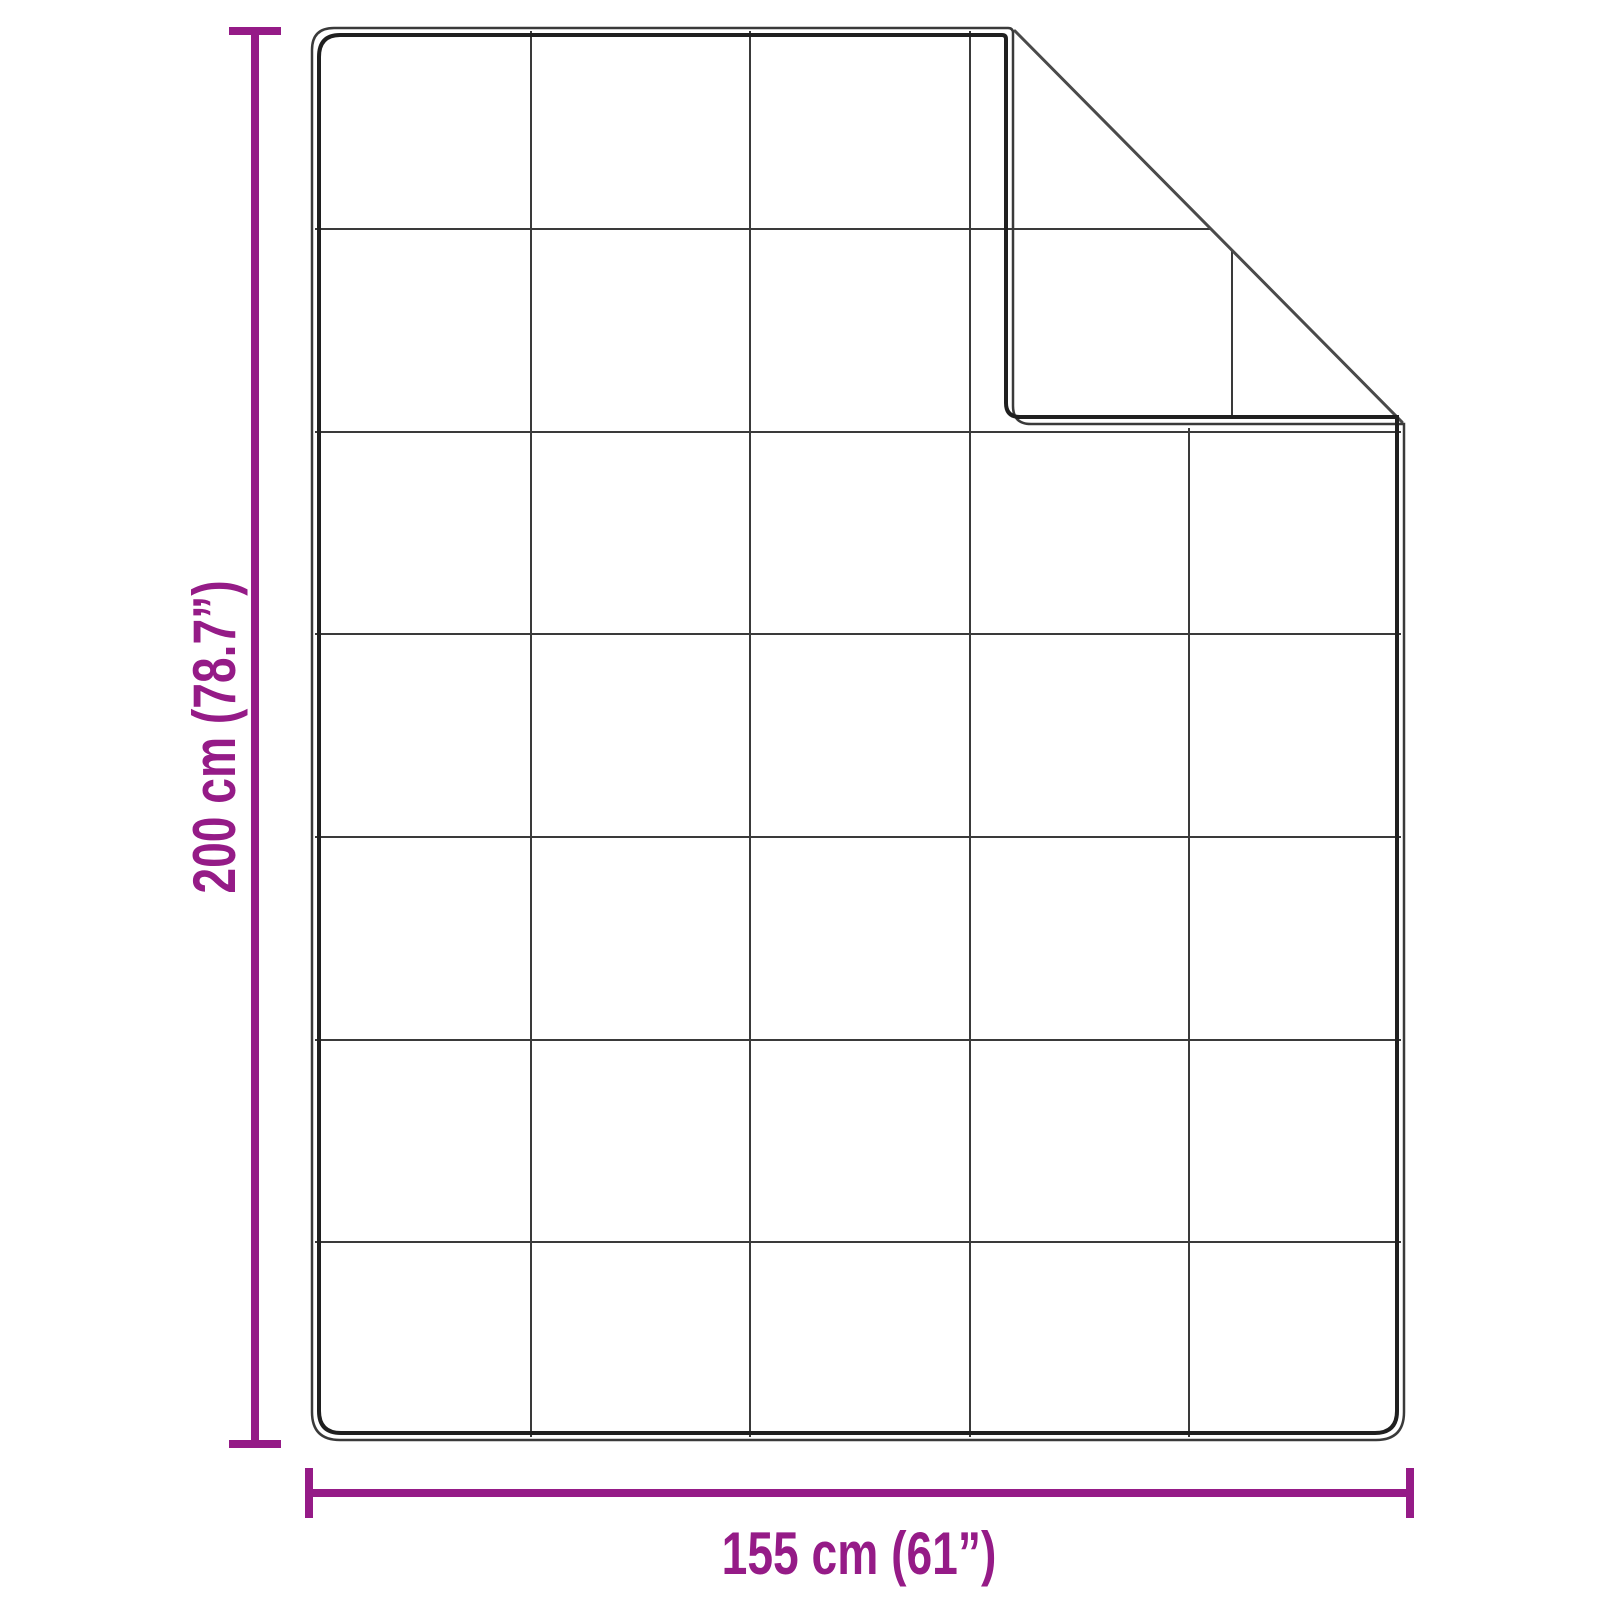 The image size is (1600, 1600). I want to click on width-dimension: 155 cm (61”), so click(859, 1527).